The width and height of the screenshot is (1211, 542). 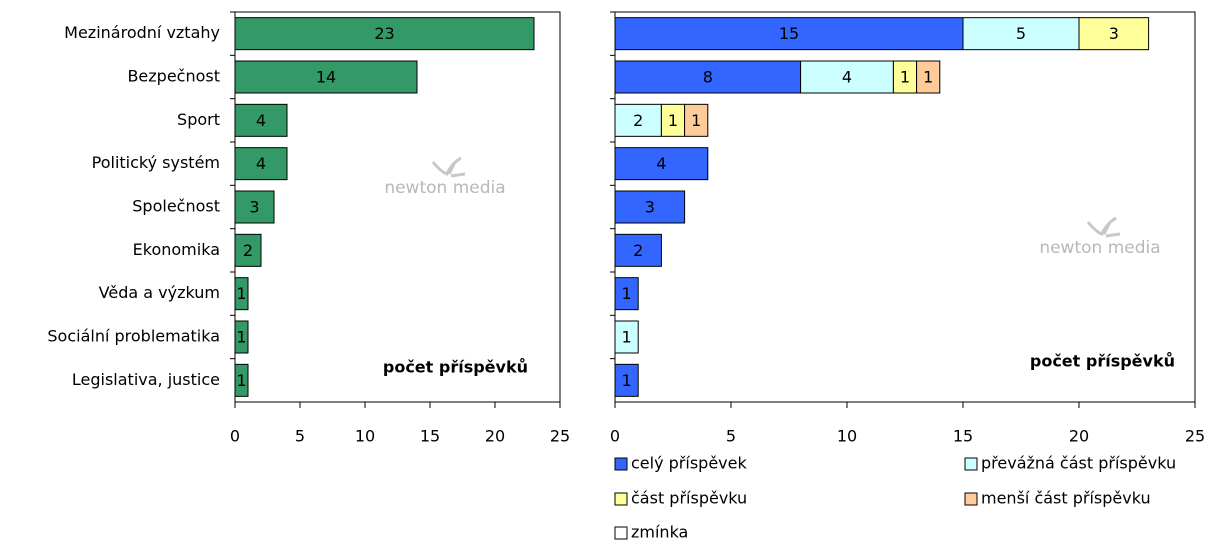 I want to click on bar-label: 8, so click(x=708, y=77).